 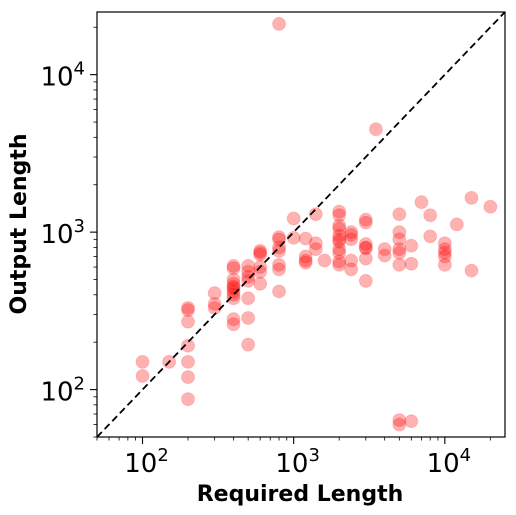 I want to click on x-axis-title: Required Length, so click(x=300, y=494).